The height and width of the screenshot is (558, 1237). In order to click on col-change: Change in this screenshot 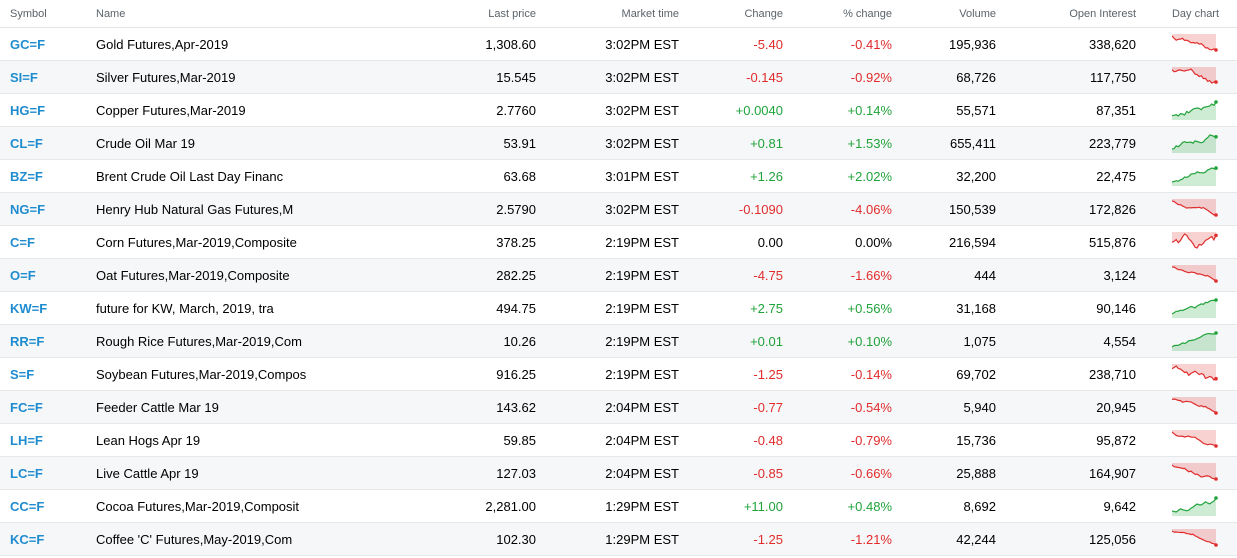, I will do `click(731, 14)`.